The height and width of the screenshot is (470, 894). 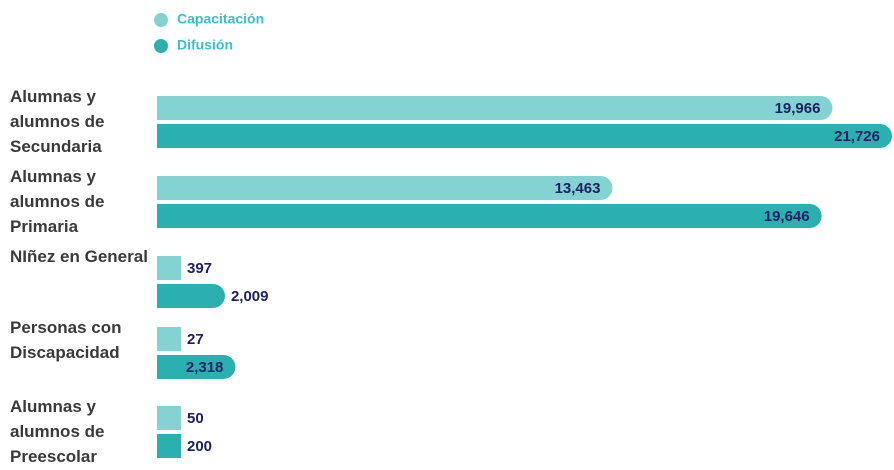 I want to click on value-label: 50, so click(x=195, y=418).